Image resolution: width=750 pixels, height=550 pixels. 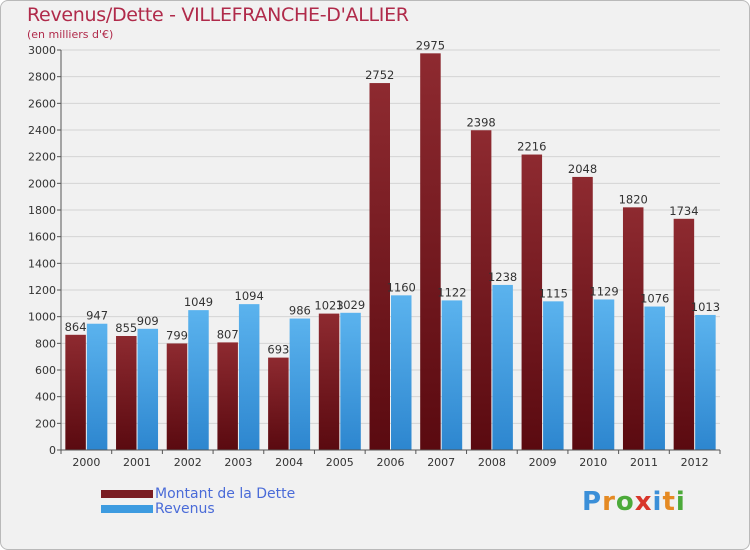 What do you see at coordinates (695, 462) in the screenshot?
I see `x-tick-label-2012: 2012` at bounding box center [695, 462].